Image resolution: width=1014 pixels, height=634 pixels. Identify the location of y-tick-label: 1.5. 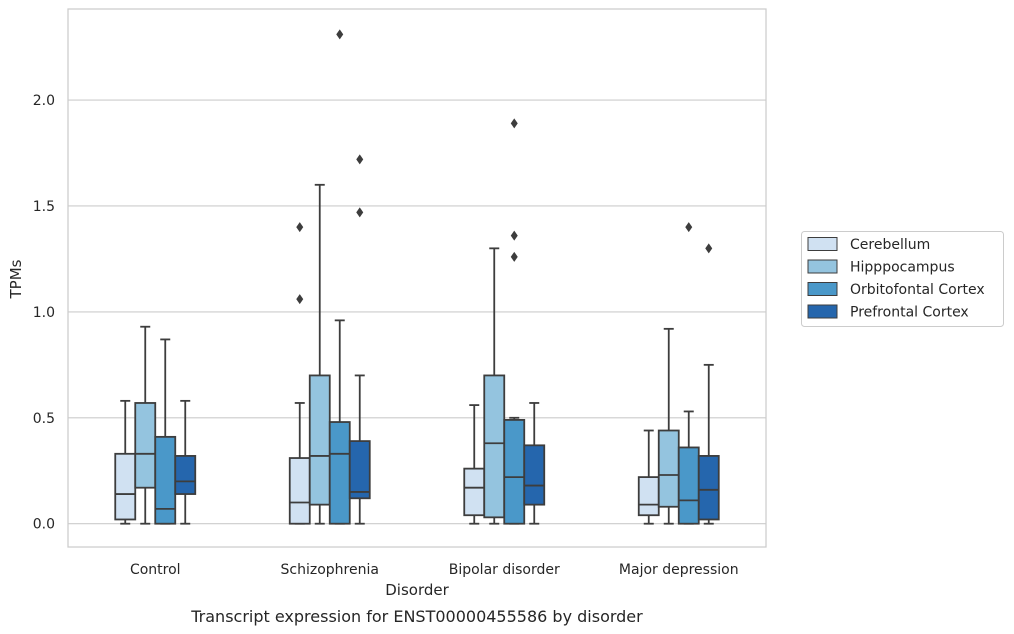
(44, 207).